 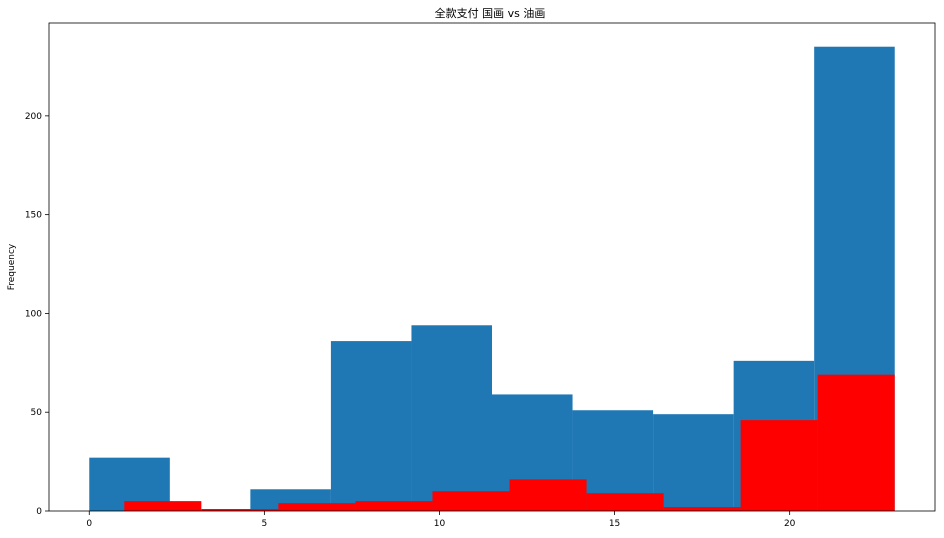 What do you see at coordinates (12, 266) in the screenshot?
I see `y-axis-label: Frequency` at bounding box center [12, 266].